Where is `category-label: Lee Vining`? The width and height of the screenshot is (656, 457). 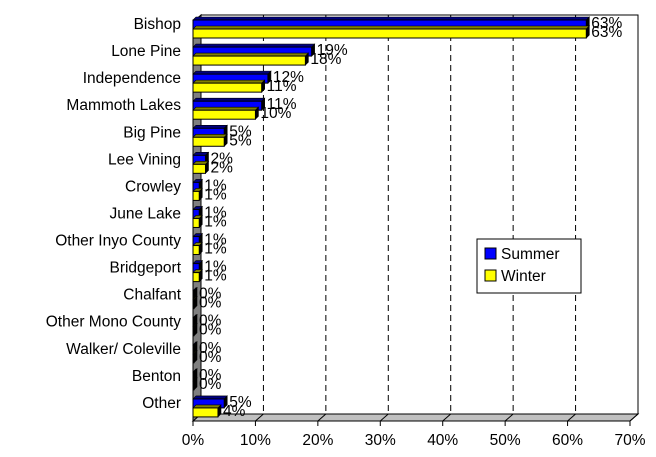 category-label: Lee Vining is located at coordinates (144, 159).